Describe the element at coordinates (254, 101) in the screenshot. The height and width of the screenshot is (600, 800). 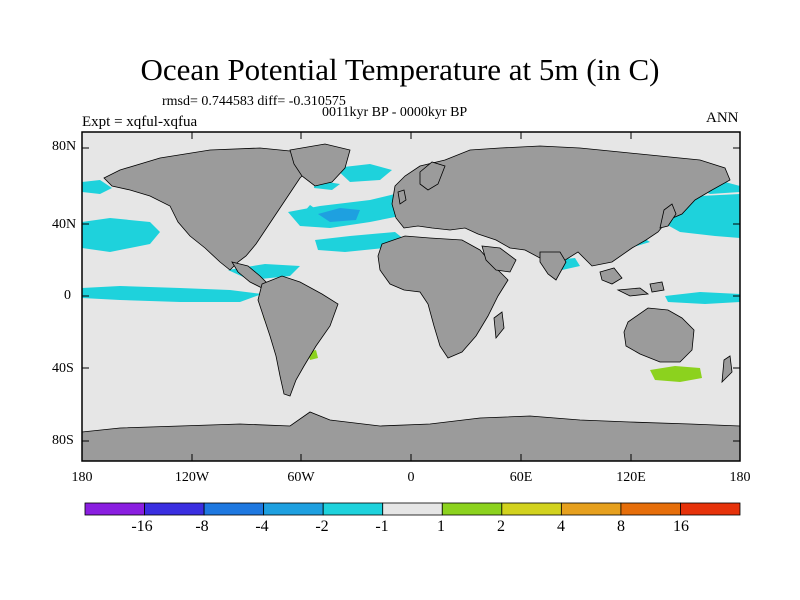
I see `stats-text: rmsd= 0.744583 diff= -0.310575` at that location.